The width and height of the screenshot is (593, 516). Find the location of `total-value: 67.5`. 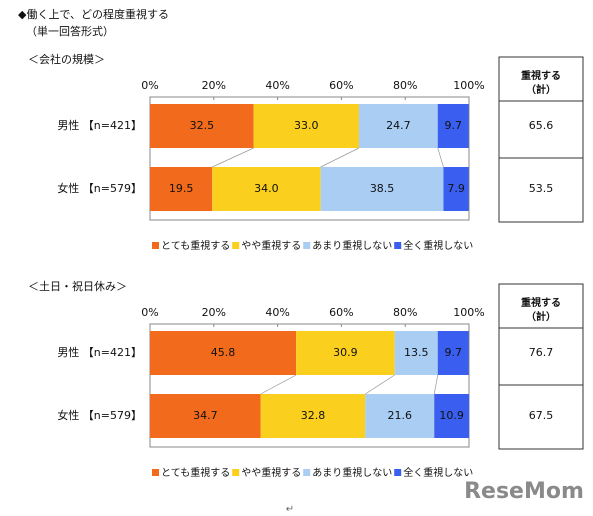

total-value: 67.5 is located at coordinates (541, 415).